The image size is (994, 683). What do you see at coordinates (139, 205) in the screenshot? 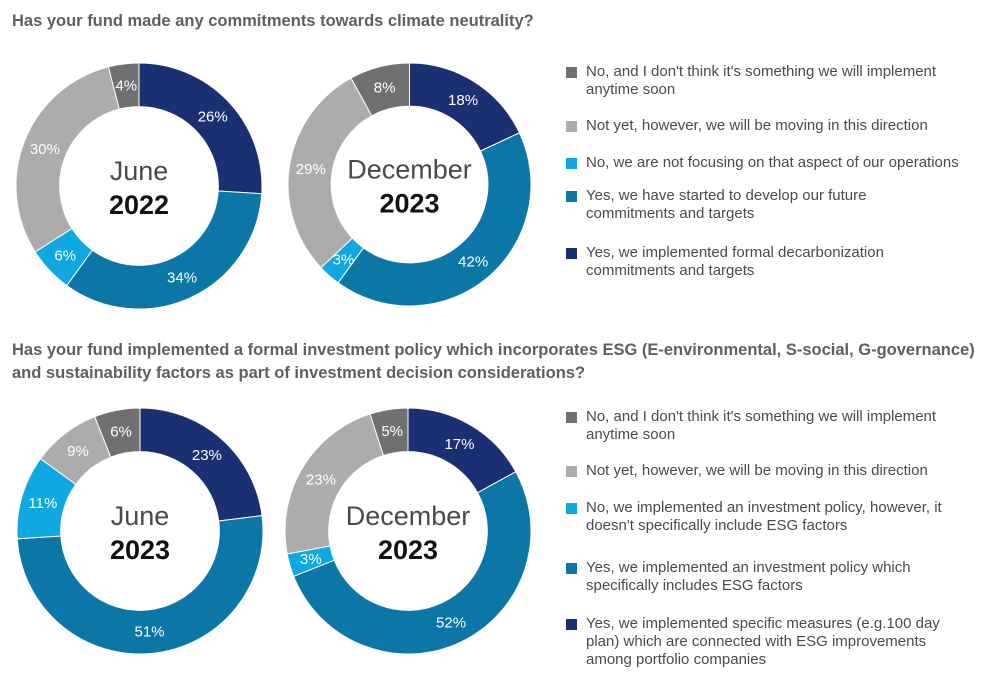
I see `donut-center-year: 2022` at bounding box center [139, 205].